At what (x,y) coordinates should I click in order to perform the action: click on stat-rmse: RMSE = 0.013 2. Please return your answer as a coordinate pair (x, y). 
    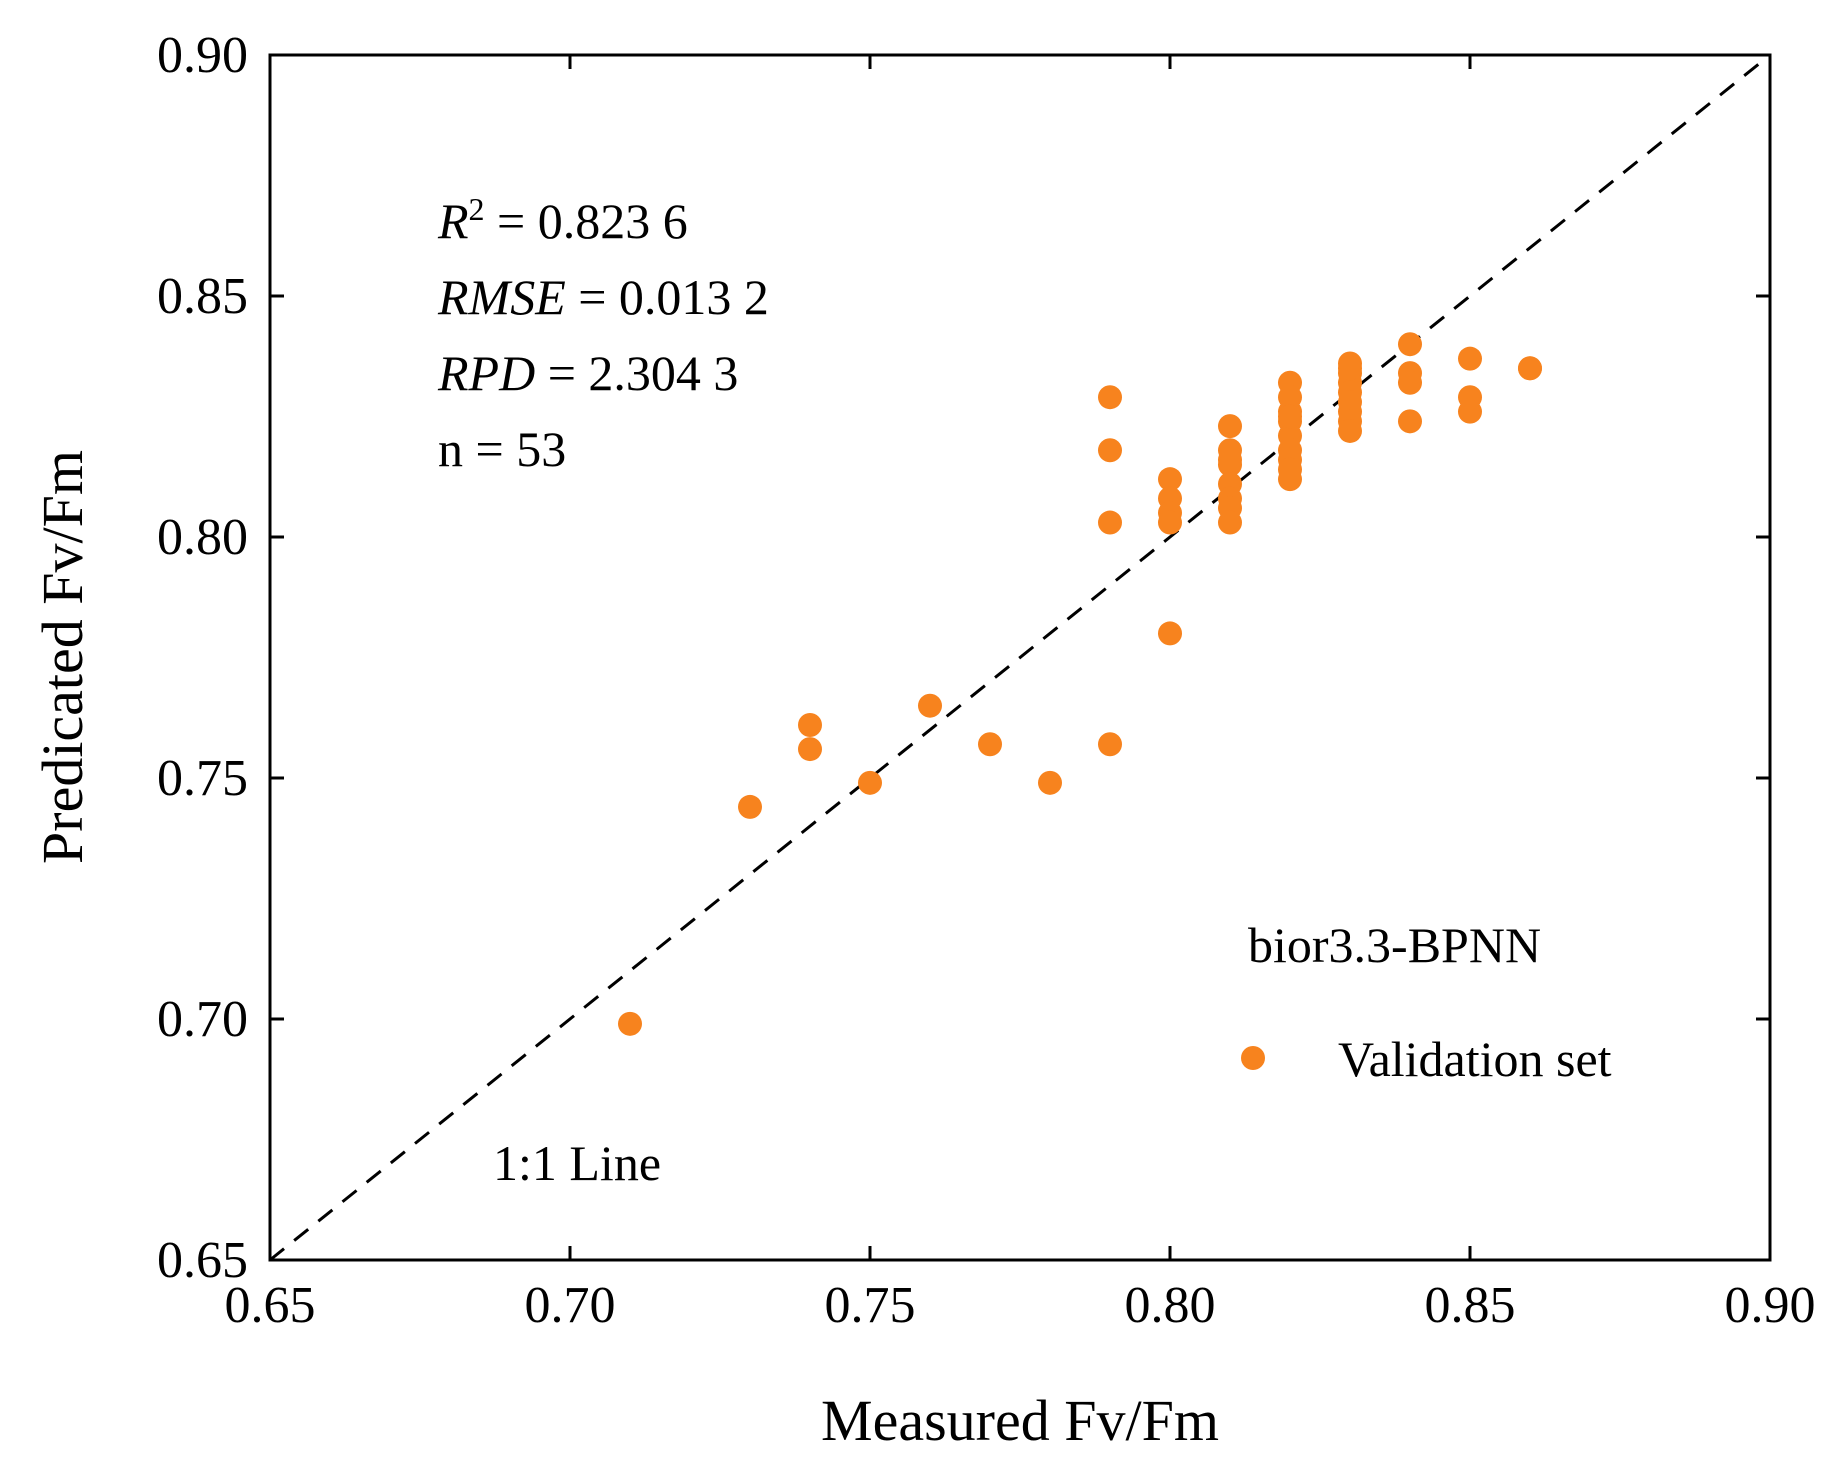
    Looking at the image, I should click on (603, 297).